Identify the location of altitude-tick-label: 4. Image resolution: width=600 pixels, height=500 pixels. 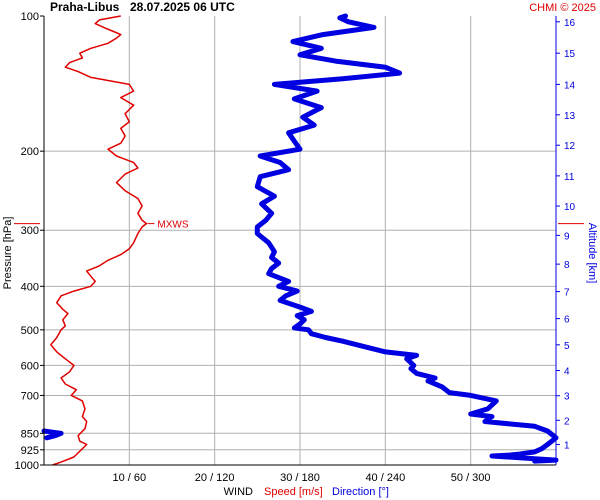
(567, 372).